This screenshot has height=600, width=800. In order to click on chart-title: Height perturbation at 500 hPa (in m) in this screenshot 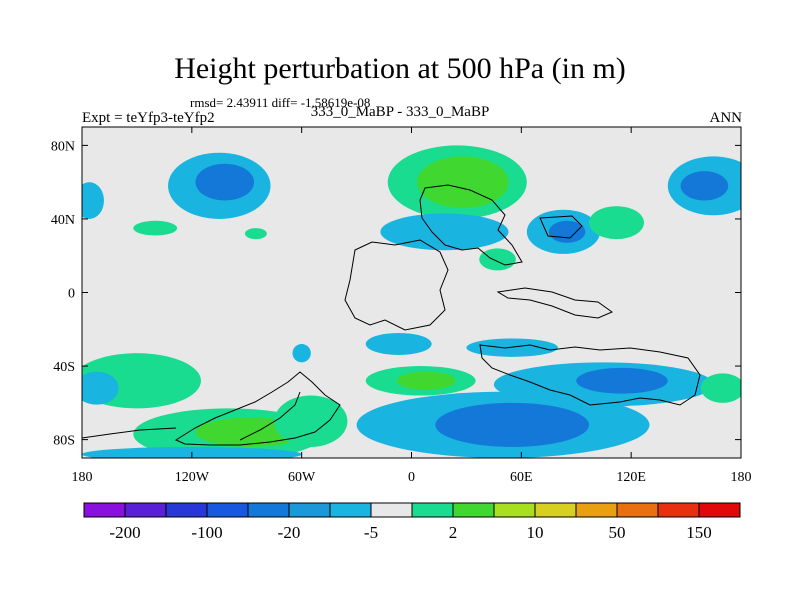, I will do `click(400, 68)`.